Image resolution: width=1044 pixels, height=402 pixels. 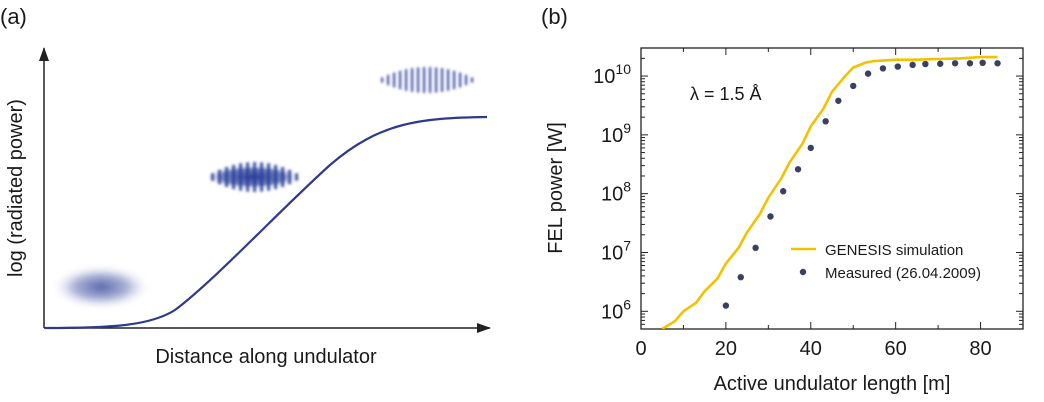 What do you see at coordinates (896, 349) in the screenshot?
I see `x-tick-label: 60` at bounding box center [896, 349].